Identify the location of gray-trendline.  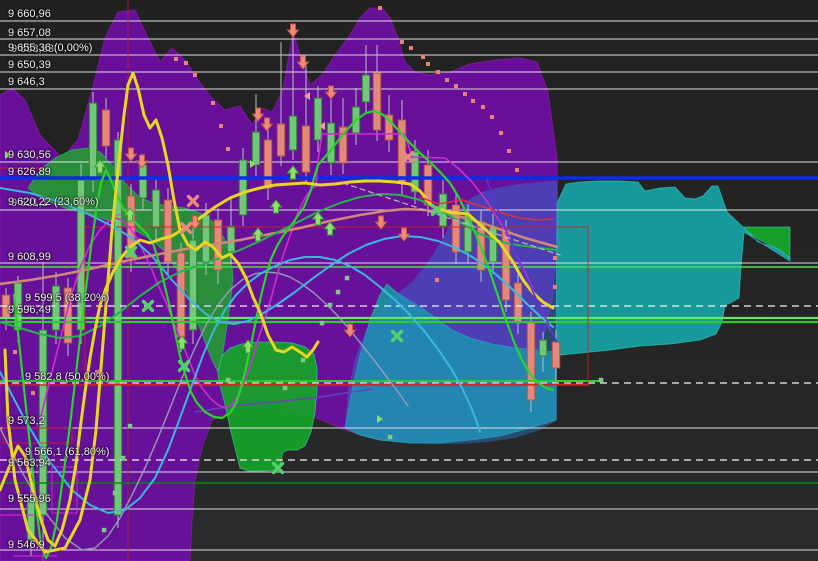
(451, 219).